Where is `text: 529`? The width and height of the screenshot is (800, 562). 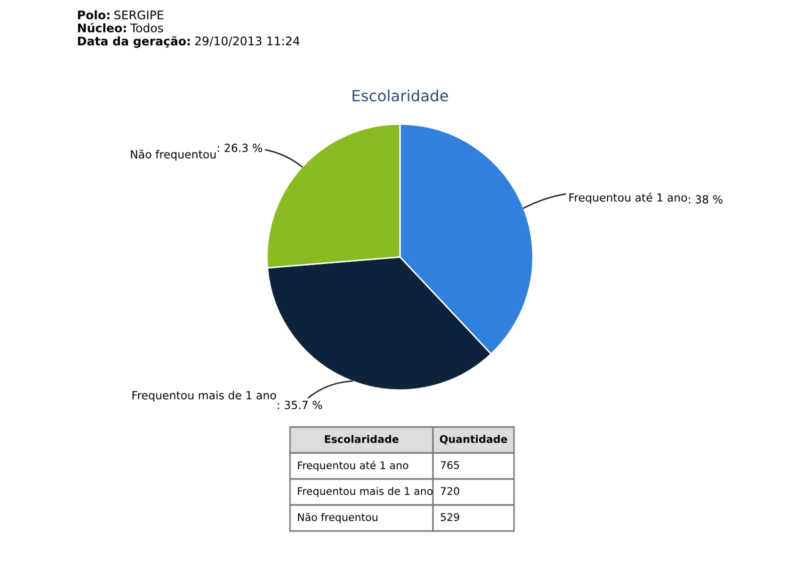
text: 529 is located at coordinates (450, 517).